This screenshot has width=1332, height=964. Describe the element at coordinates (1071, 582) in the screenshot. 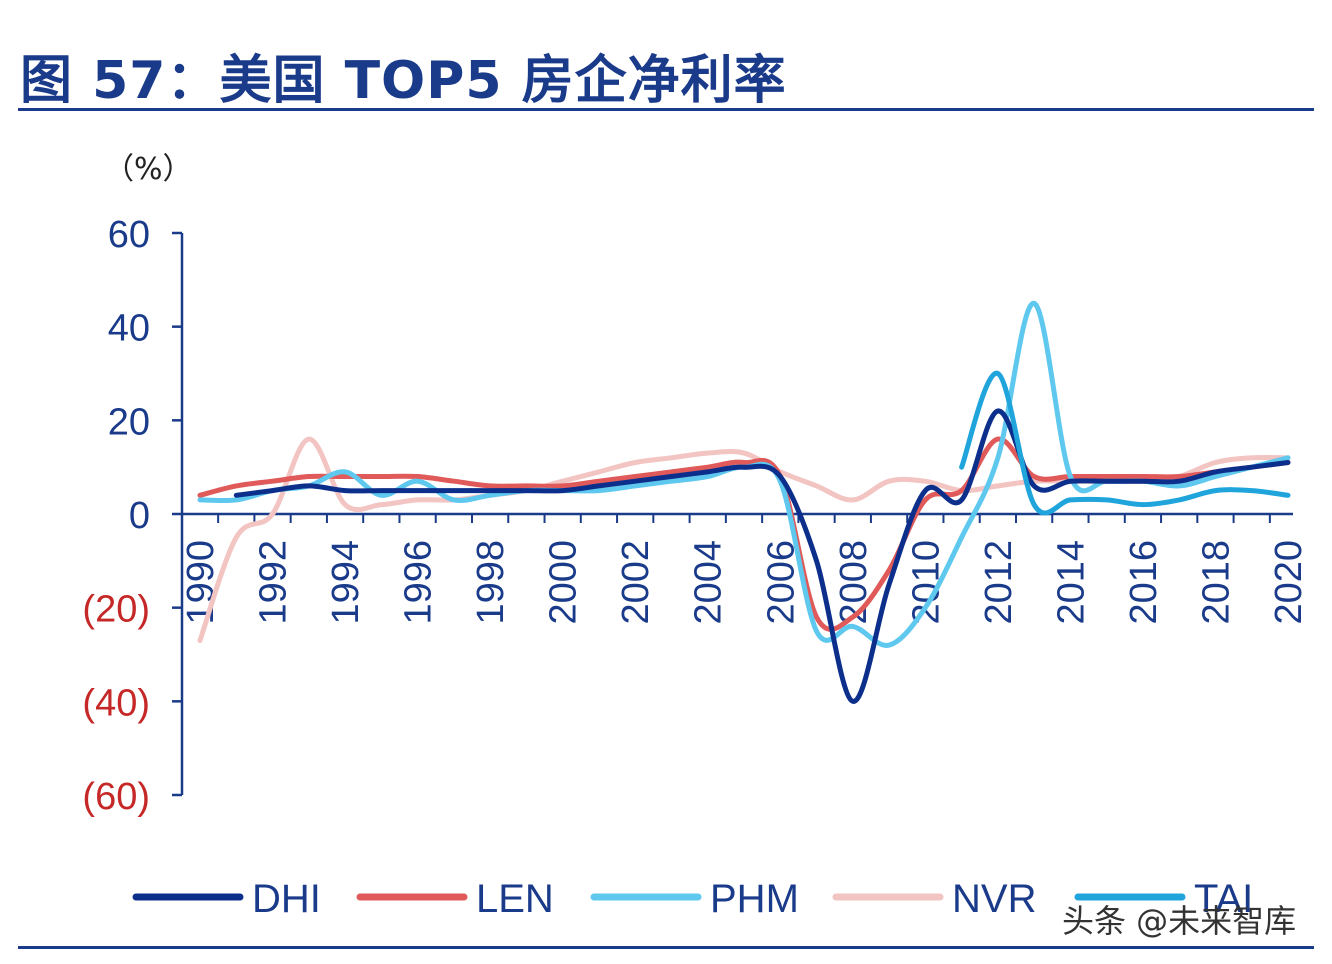

I see `x-tick-label: 2014` at that location.